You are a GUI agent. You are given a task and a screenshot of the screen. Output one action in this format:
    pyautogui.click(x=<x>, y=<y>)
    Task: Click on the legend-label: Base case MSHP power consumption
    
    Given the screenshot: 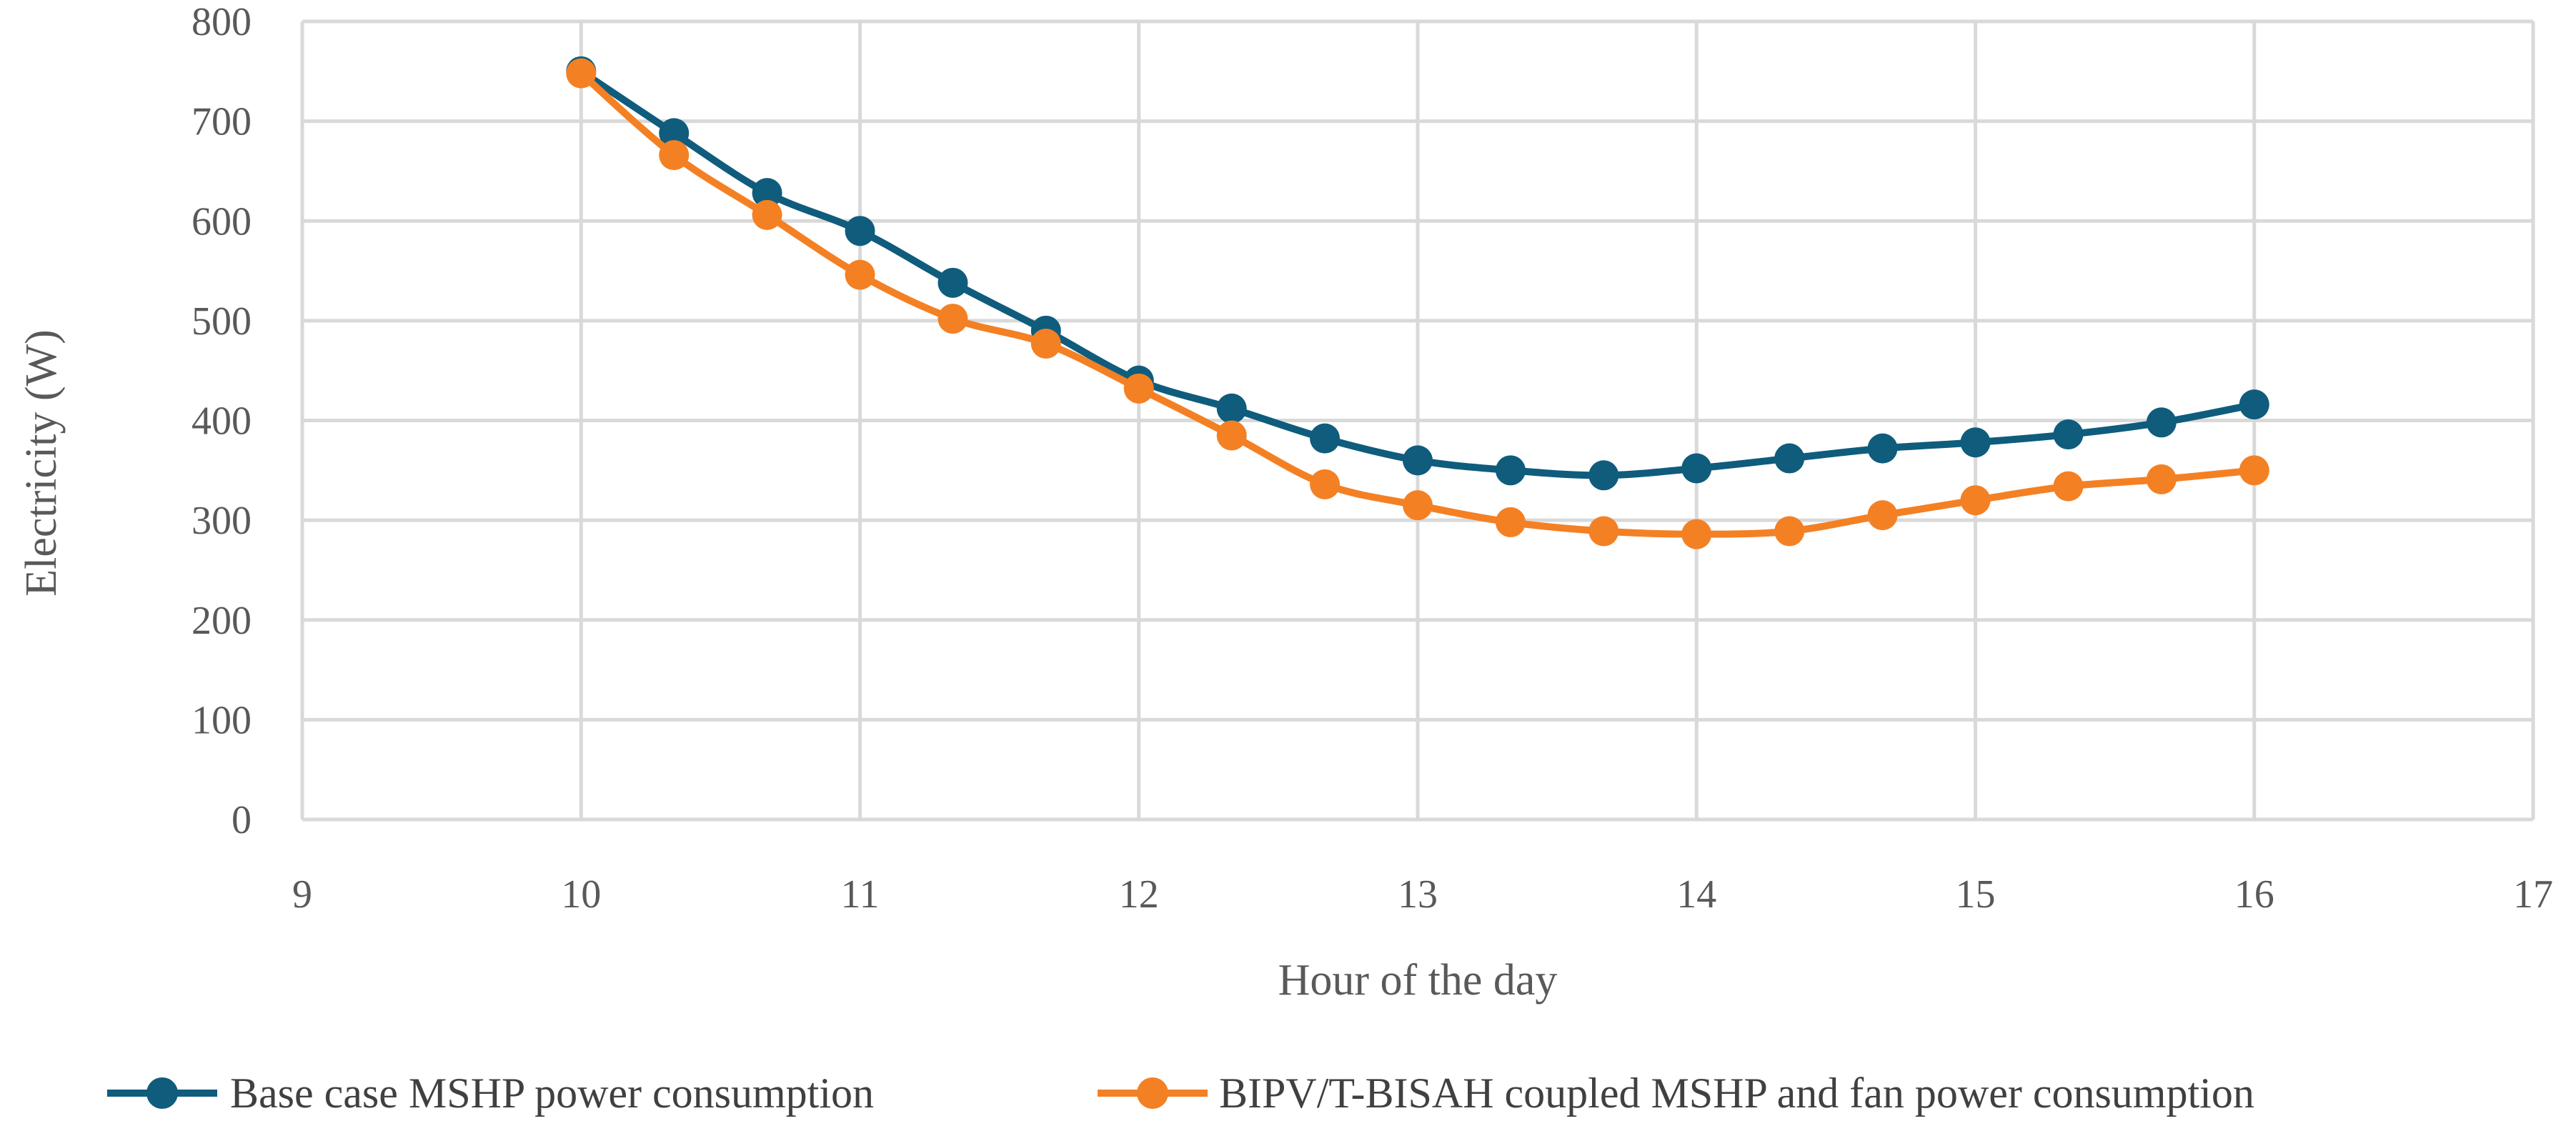 What is the action you would take?
    pyautogui.click(x=552, y=1093)
    